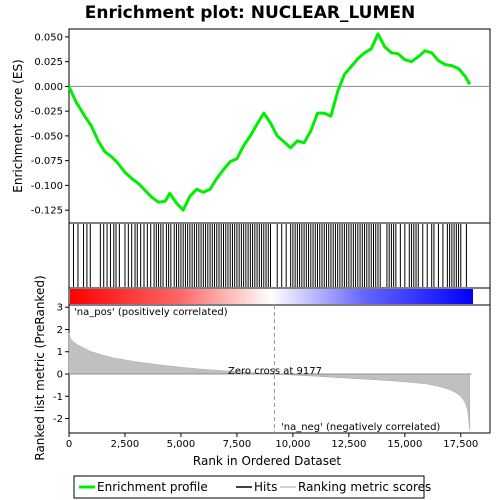 This screenshot has width=500, height=500. What do you see at coordinates (60, 375) in the screenshot?
I see `metric-y-tick-label: 0` at bounding box center [60, 375].